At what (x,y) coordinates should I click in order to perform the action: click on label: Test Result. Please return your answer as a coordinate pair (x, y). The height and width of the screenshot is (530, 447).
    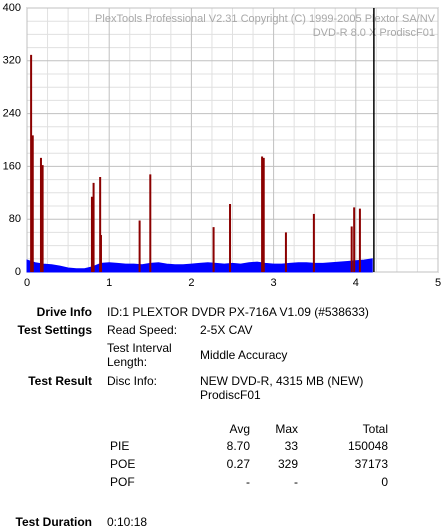
    Looking at the image, I should click on (60, 381).